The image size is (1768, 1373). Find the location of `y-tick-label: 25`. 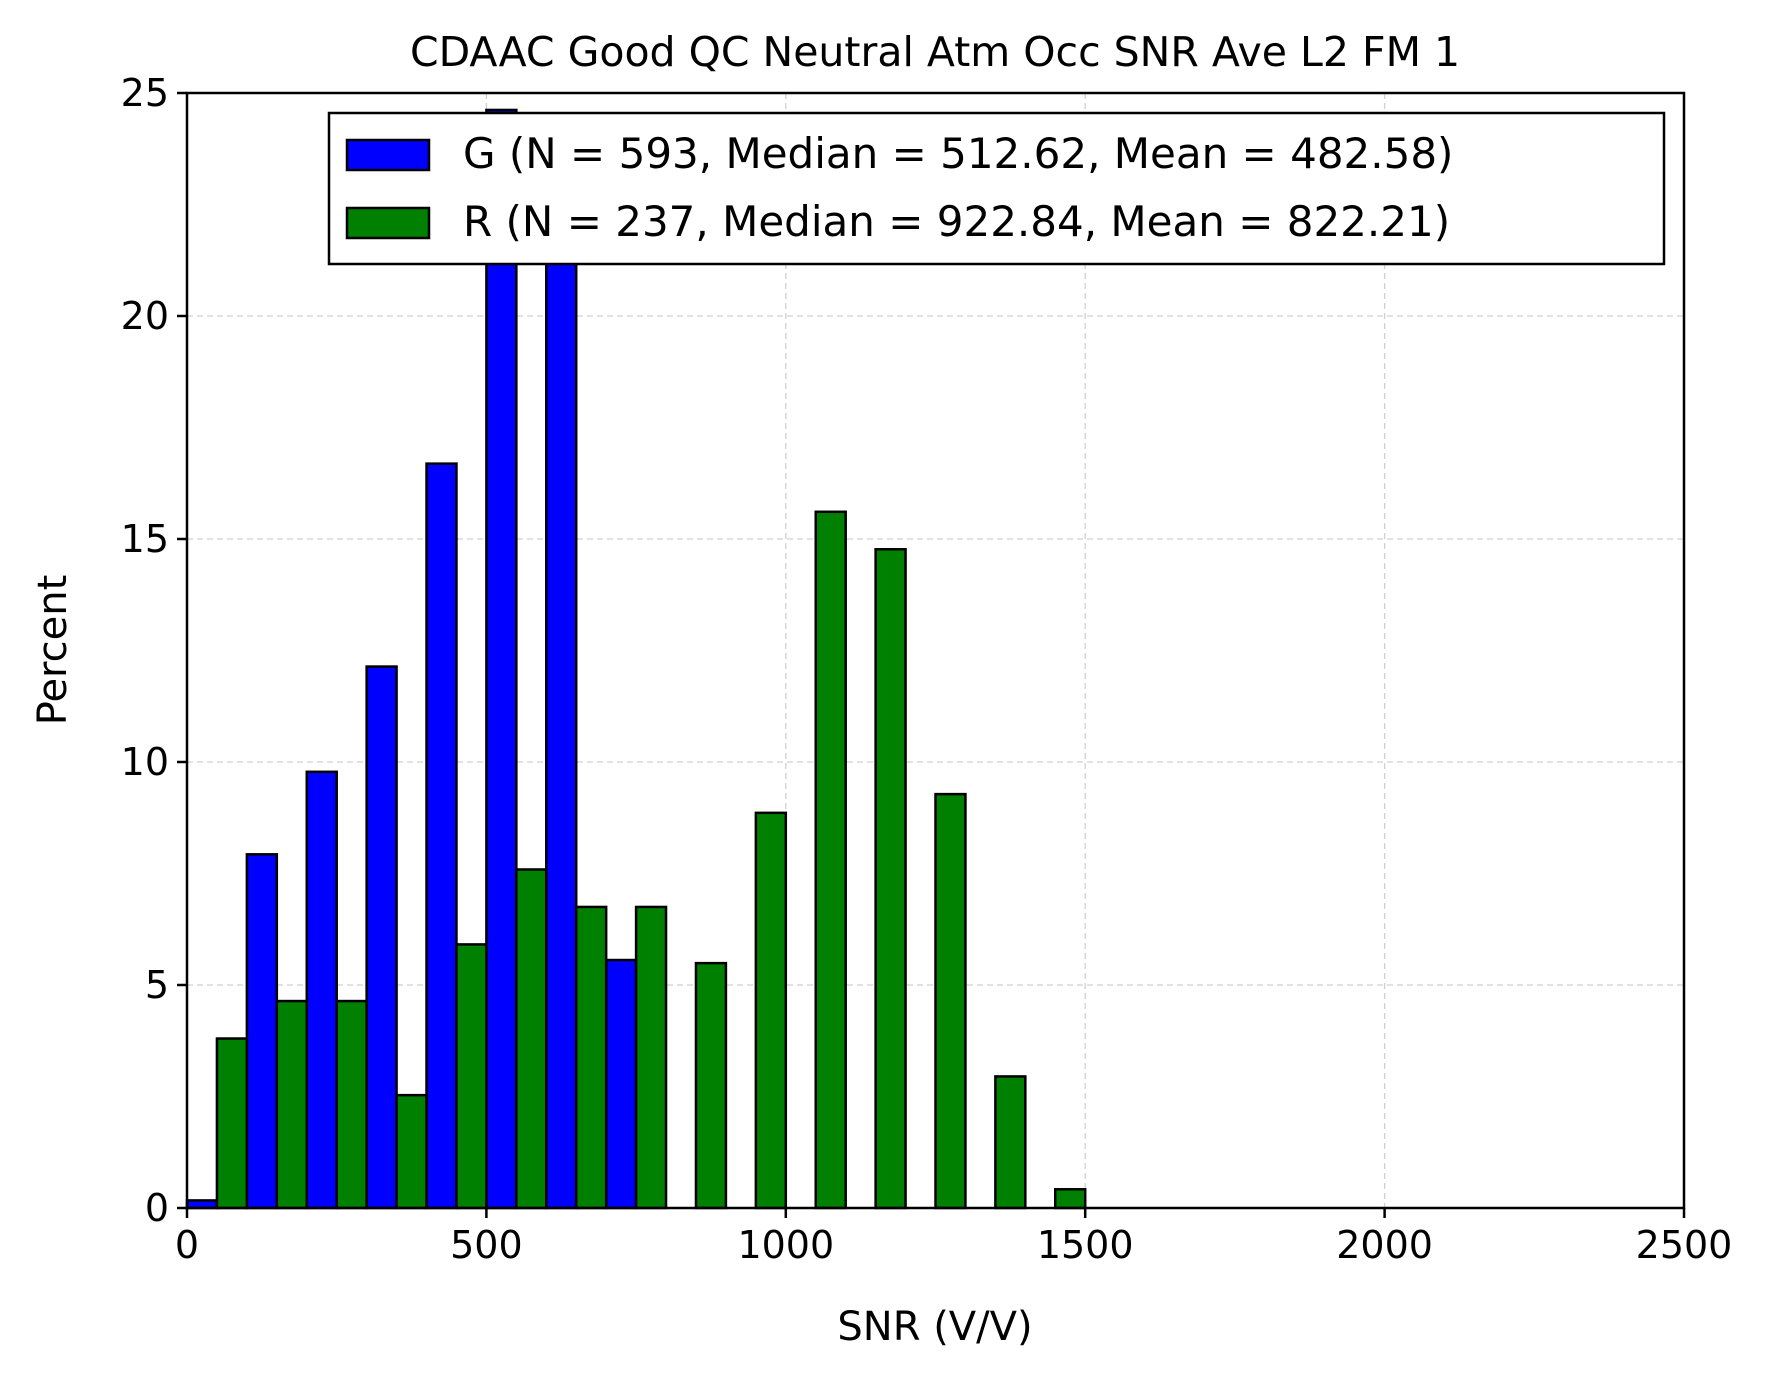

y-tick-label: 25 is located at coordinates (145, 93).